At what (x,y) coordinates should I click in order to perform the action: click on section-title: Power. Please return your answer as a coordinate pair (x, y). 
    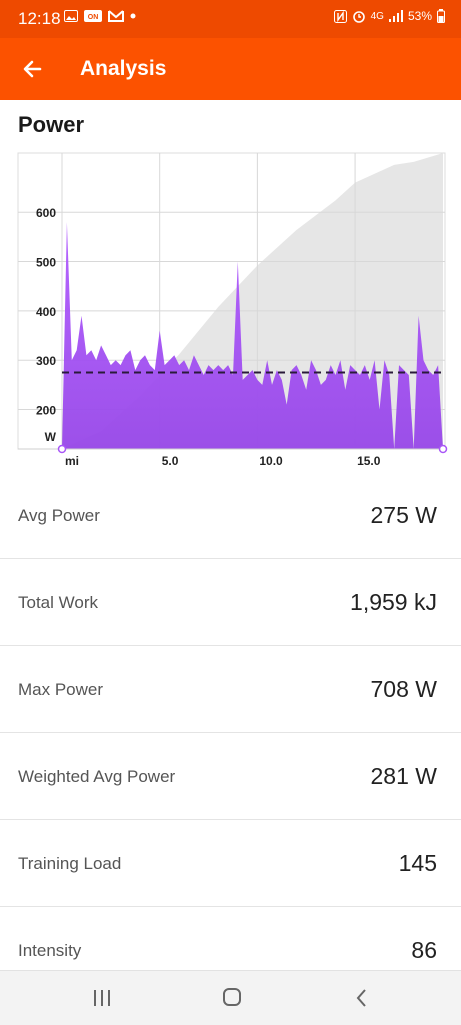
    Looking at the image, I should click on (51, 124).